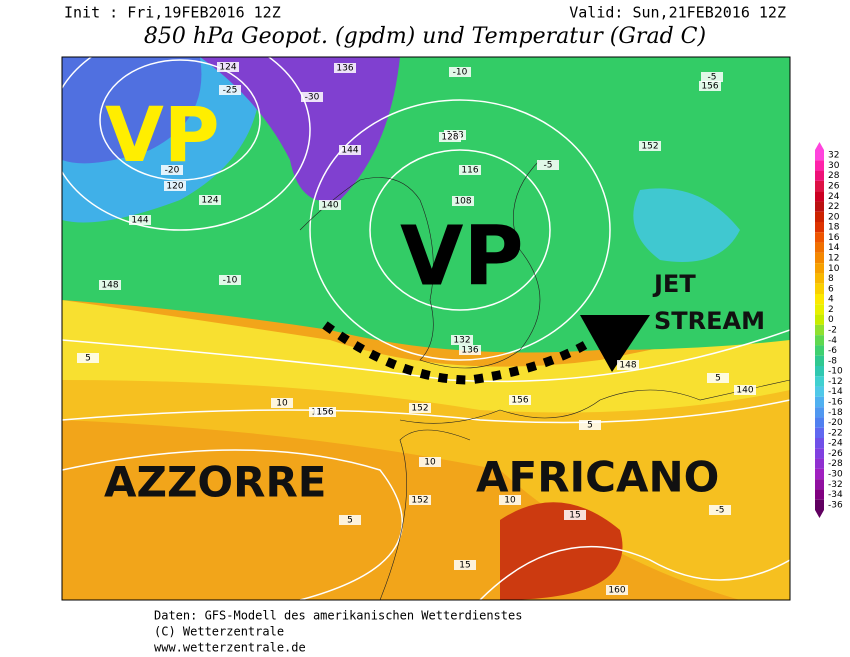 The image size is (850, 657). I want to click on colorbar-label: 24, so click(834, 197).